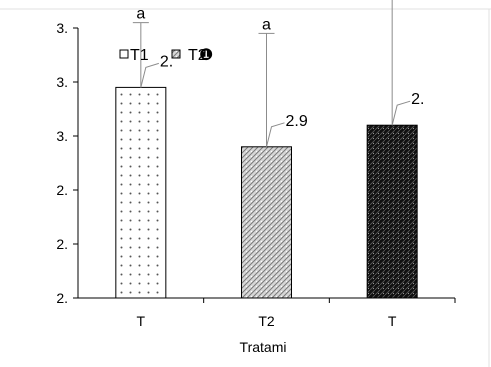 The image size is (491, 367). I want to click on legend-overflow-glyph: ❶, so click(206, 55).